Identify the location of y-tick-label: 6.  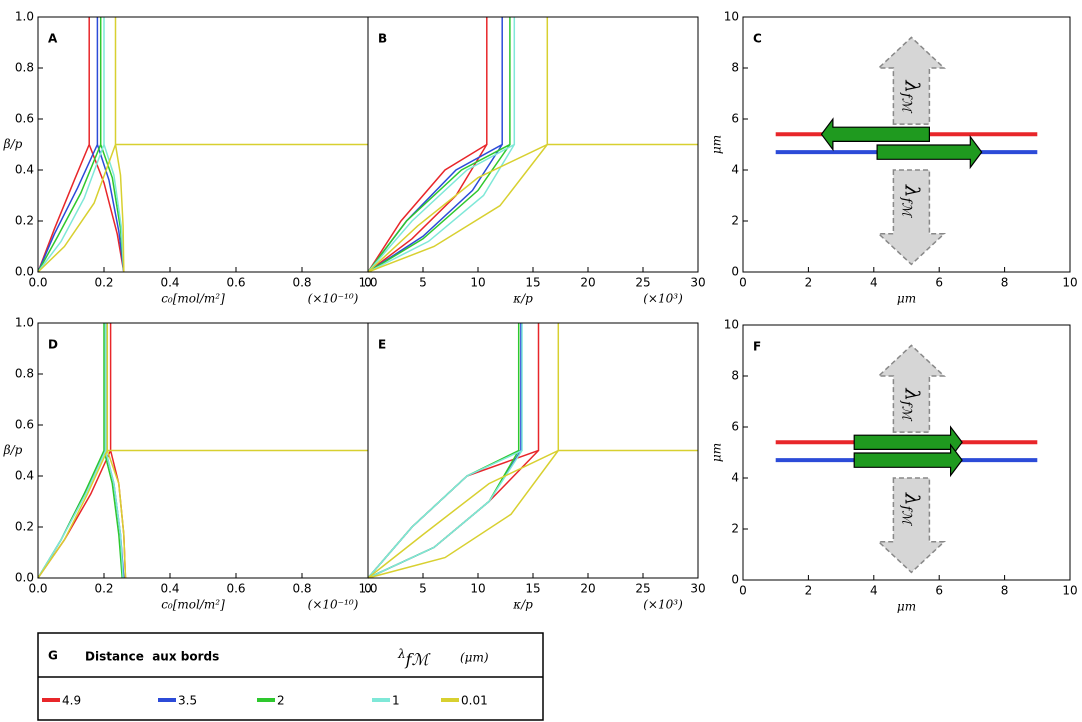
(735, 119).